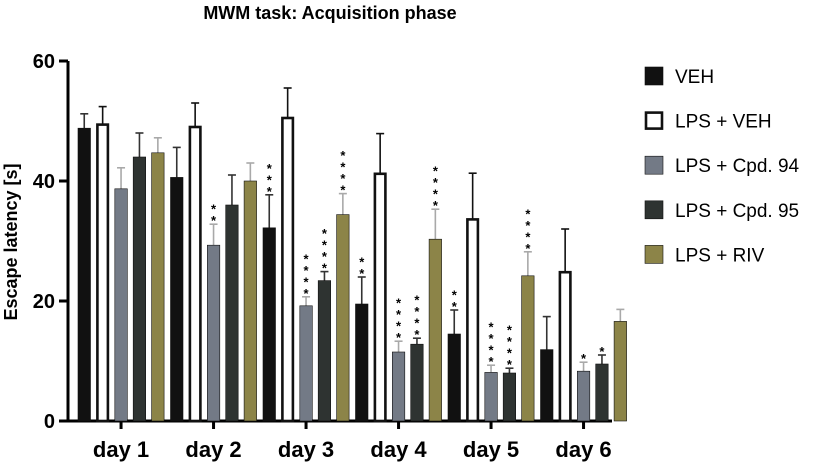 The height and width of the screenshot is (465, 820). What do you see at coordinates (44, 182) in the screenshot?
I see `y-tick-label: 40` at bounding box center [44, 182].